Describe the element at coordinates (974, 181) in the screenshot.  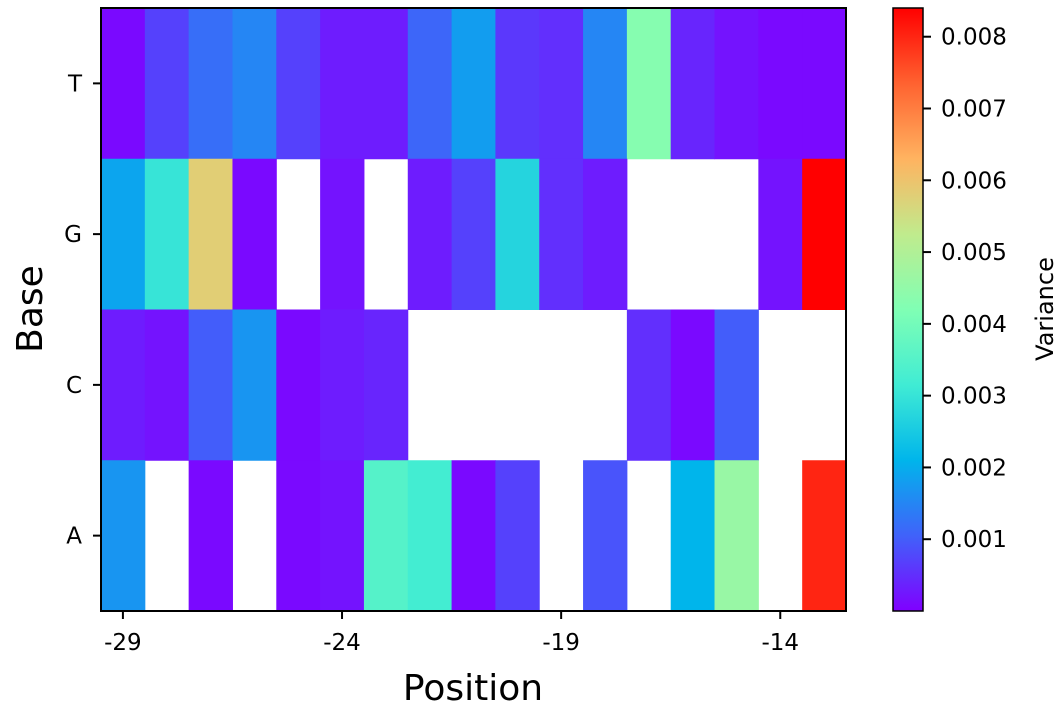
I see `colorbar-tick-label: 0.006` at that location.